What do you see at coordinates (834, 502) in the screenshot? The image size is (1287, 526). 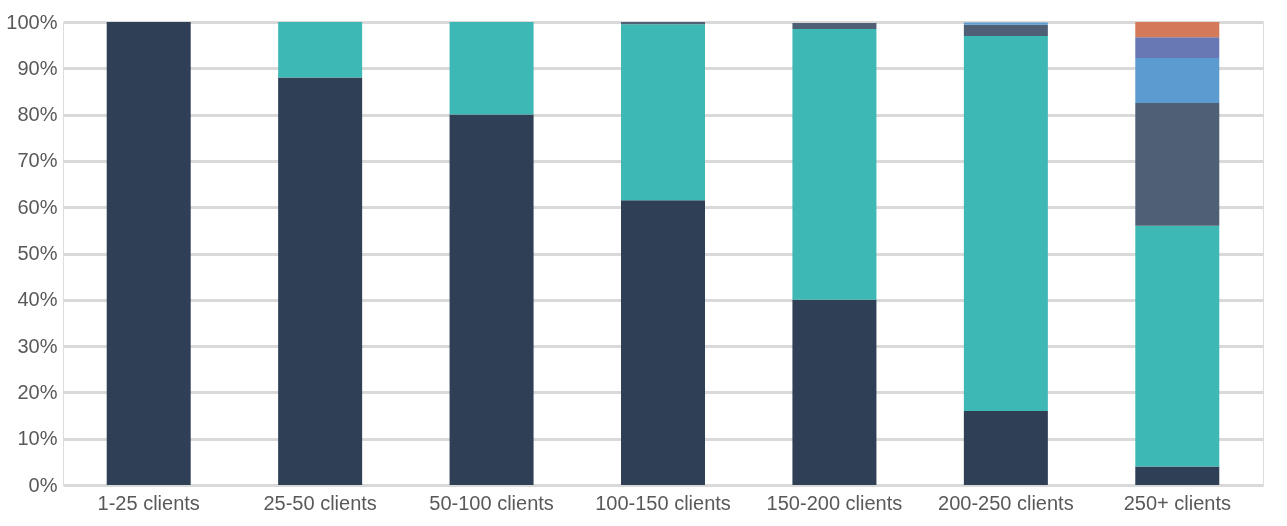 I see `x-tick-label: 150-200 clients` at bounding box center [834, 502].